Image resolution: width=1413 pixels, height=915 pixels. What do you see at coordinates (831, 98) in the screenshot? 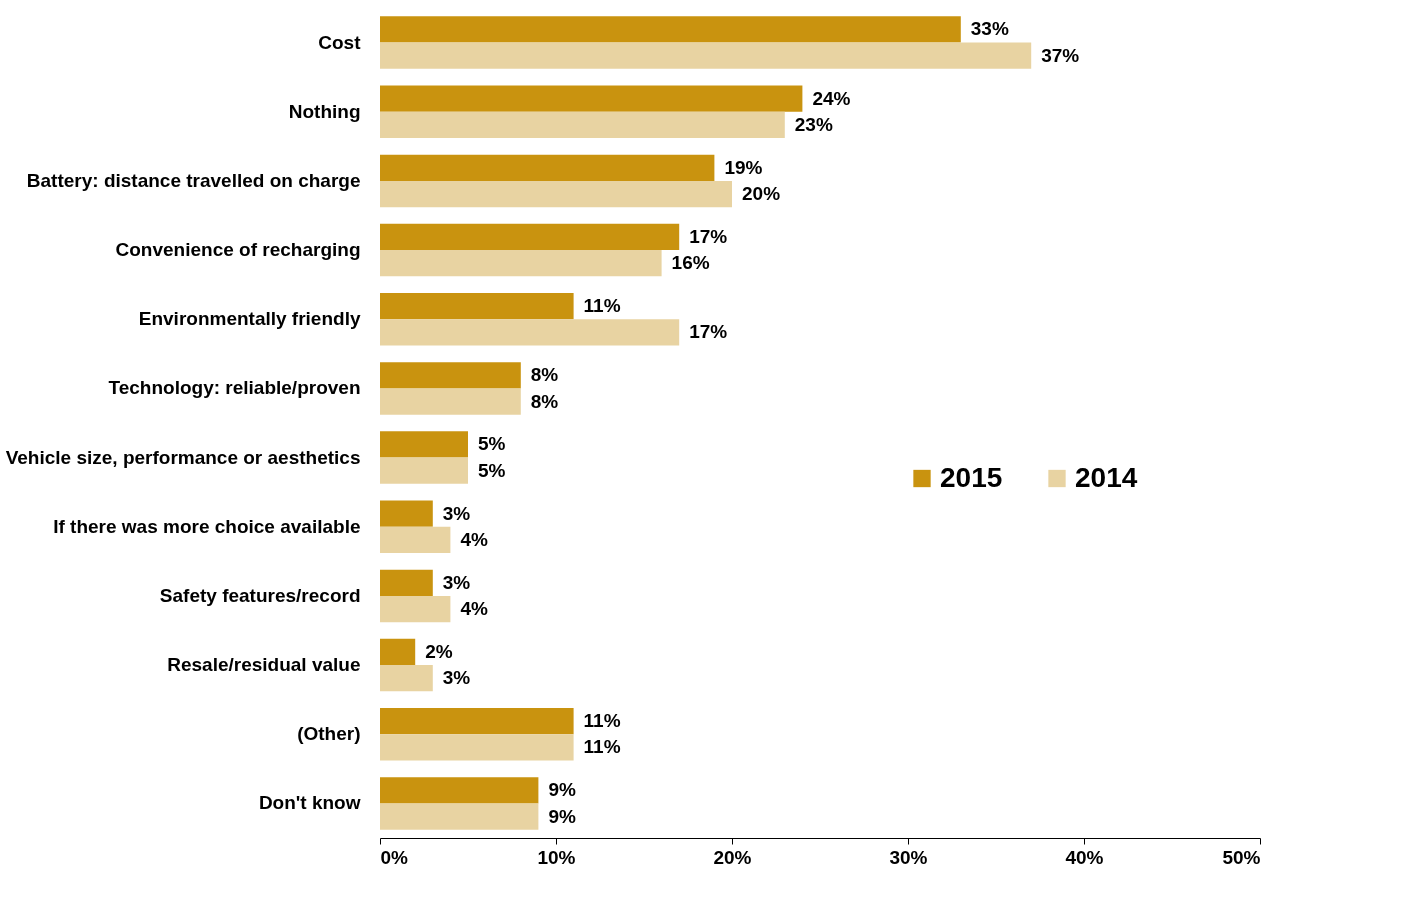
I see `data-label: 24%` at bounding box center [831, 98].